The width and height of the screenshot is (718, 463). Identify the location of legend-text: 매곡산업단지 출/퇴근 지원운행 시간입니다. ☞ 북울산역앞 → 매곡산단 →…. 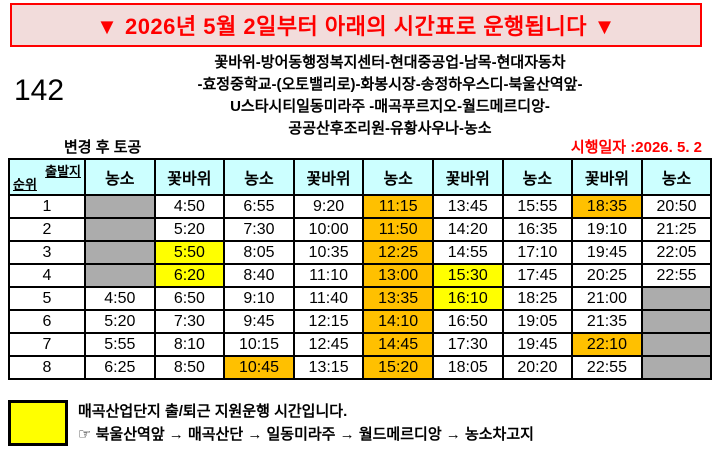
(306, 423).